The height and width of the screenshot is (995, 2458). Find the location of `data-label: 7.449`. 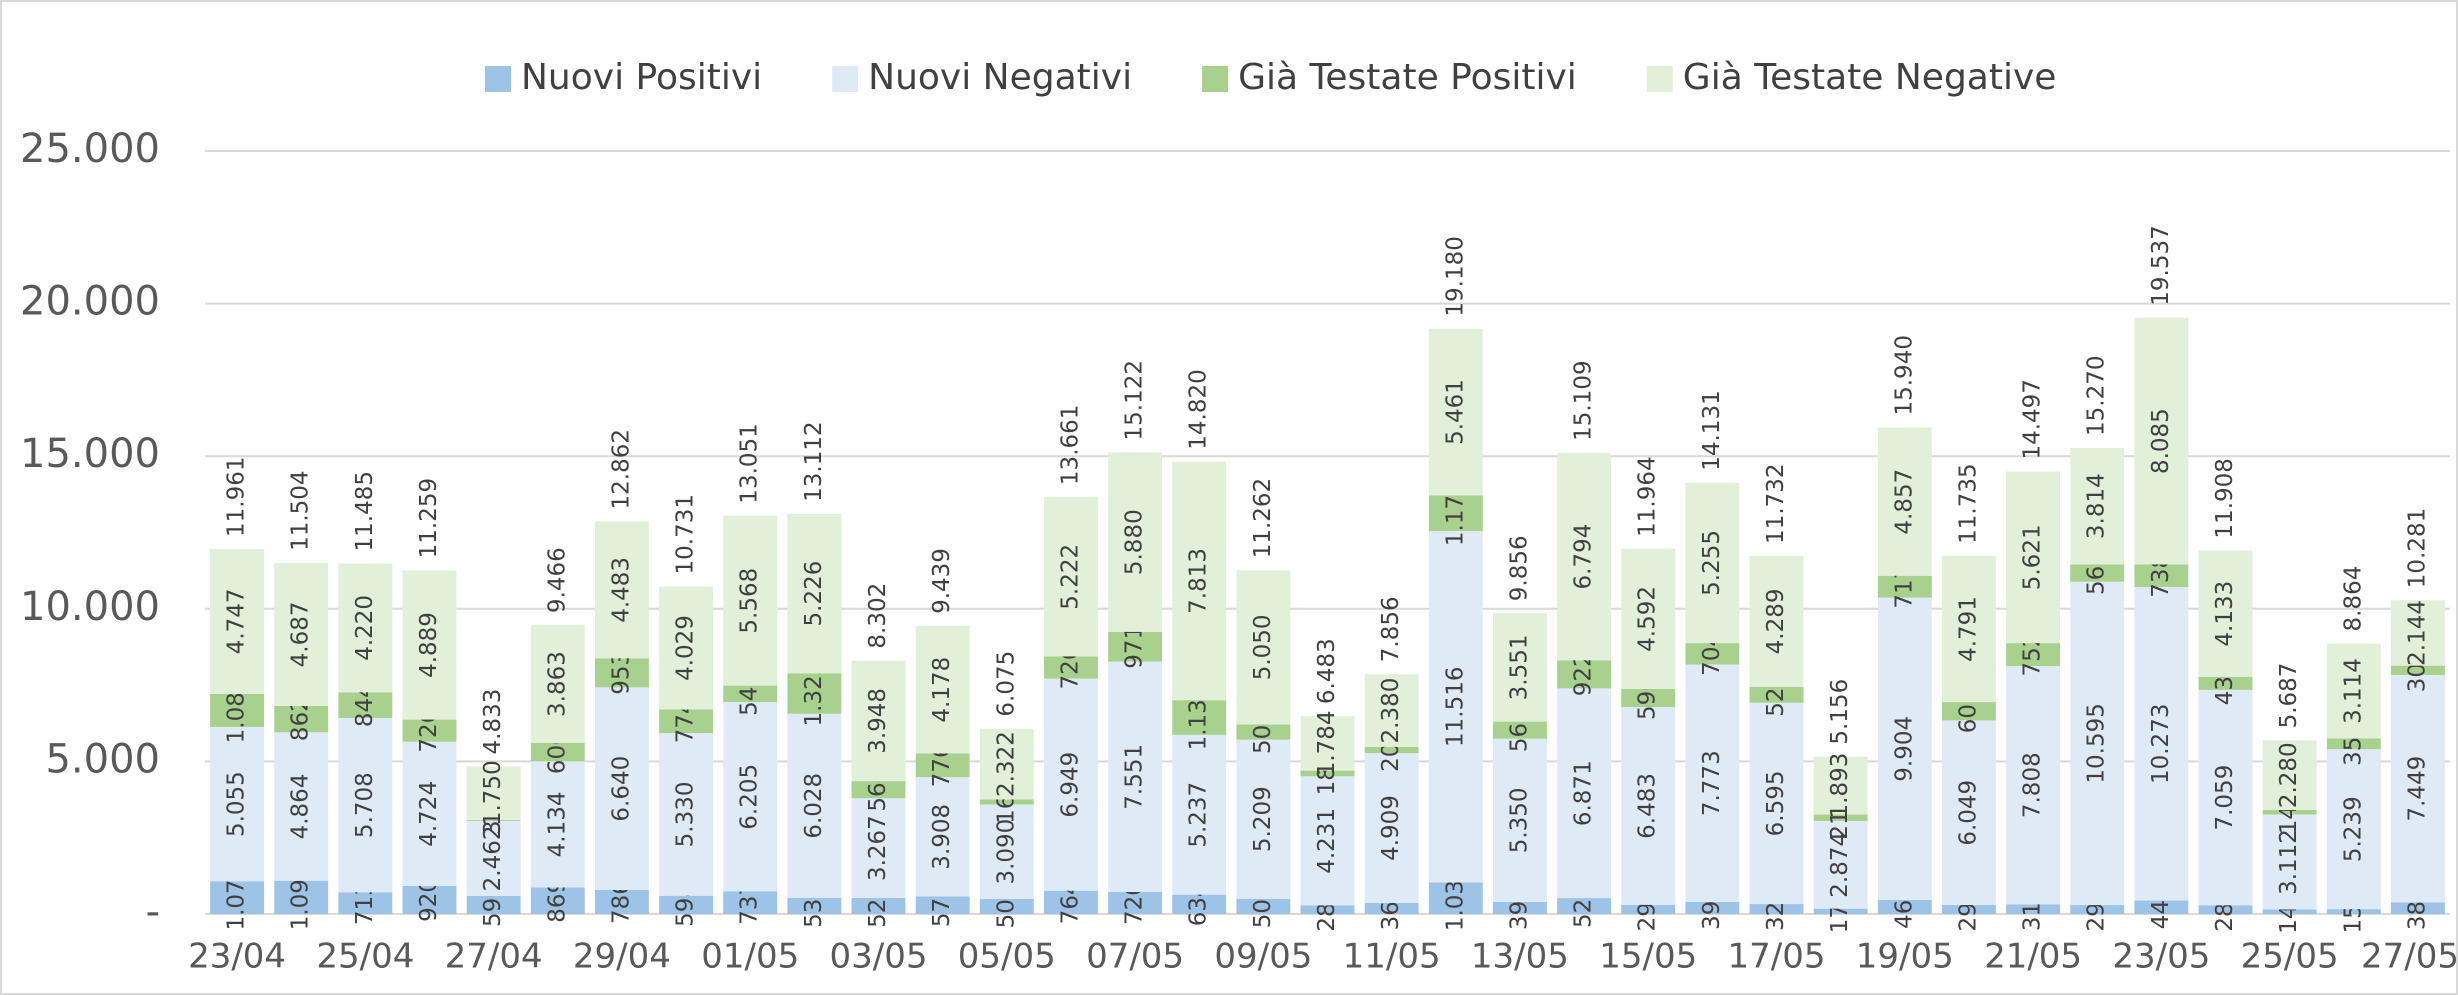

data-label: 7.449 is located at coordinates (2417, 789).